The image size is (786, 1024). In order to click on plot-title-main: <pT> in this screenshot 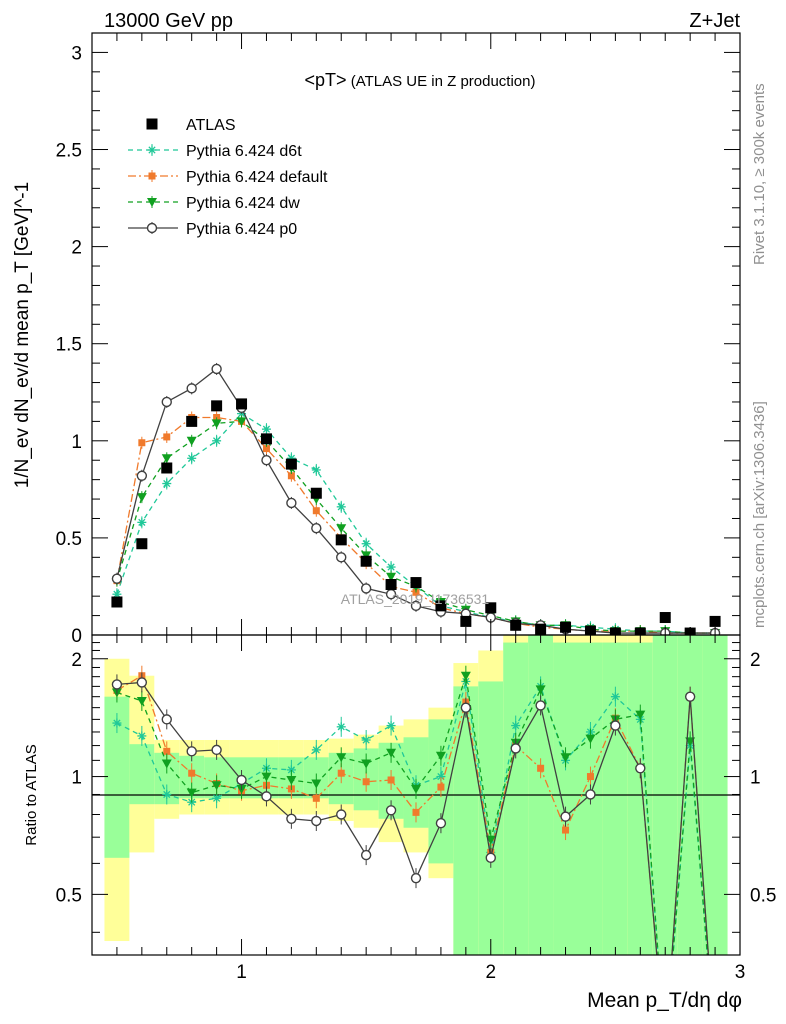, I will do `click(326, 80)`.